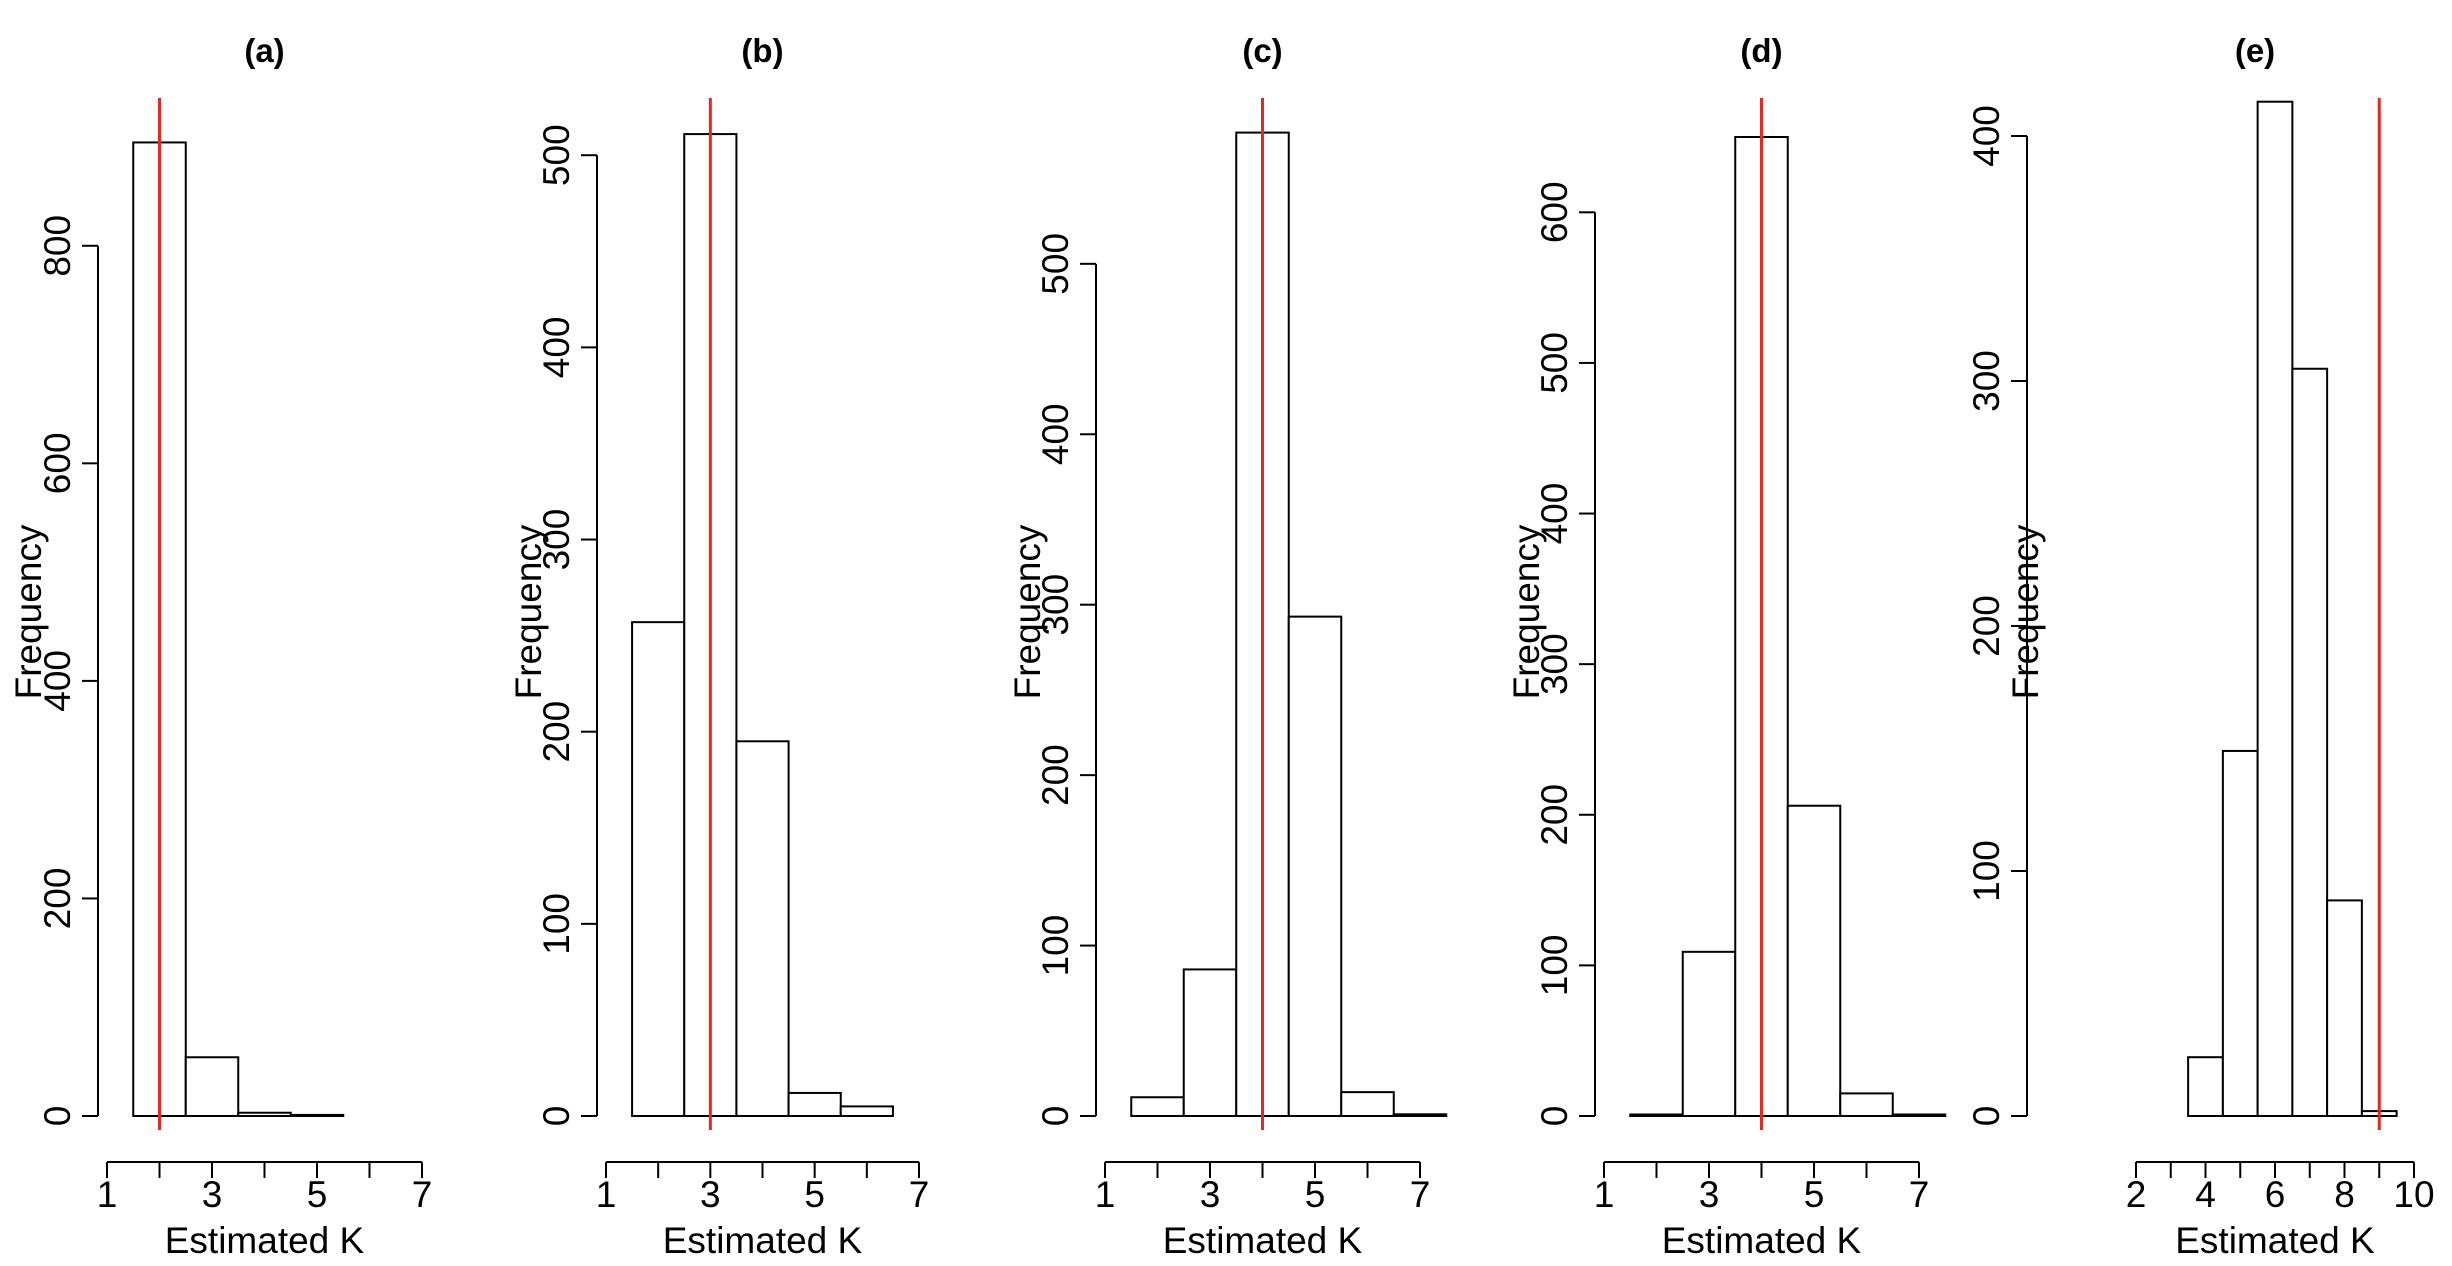 This screenshot has height=1266, width=2452. I want to click on y-axis: 0 100 200 300 400 500 600, so click(1565, 654).